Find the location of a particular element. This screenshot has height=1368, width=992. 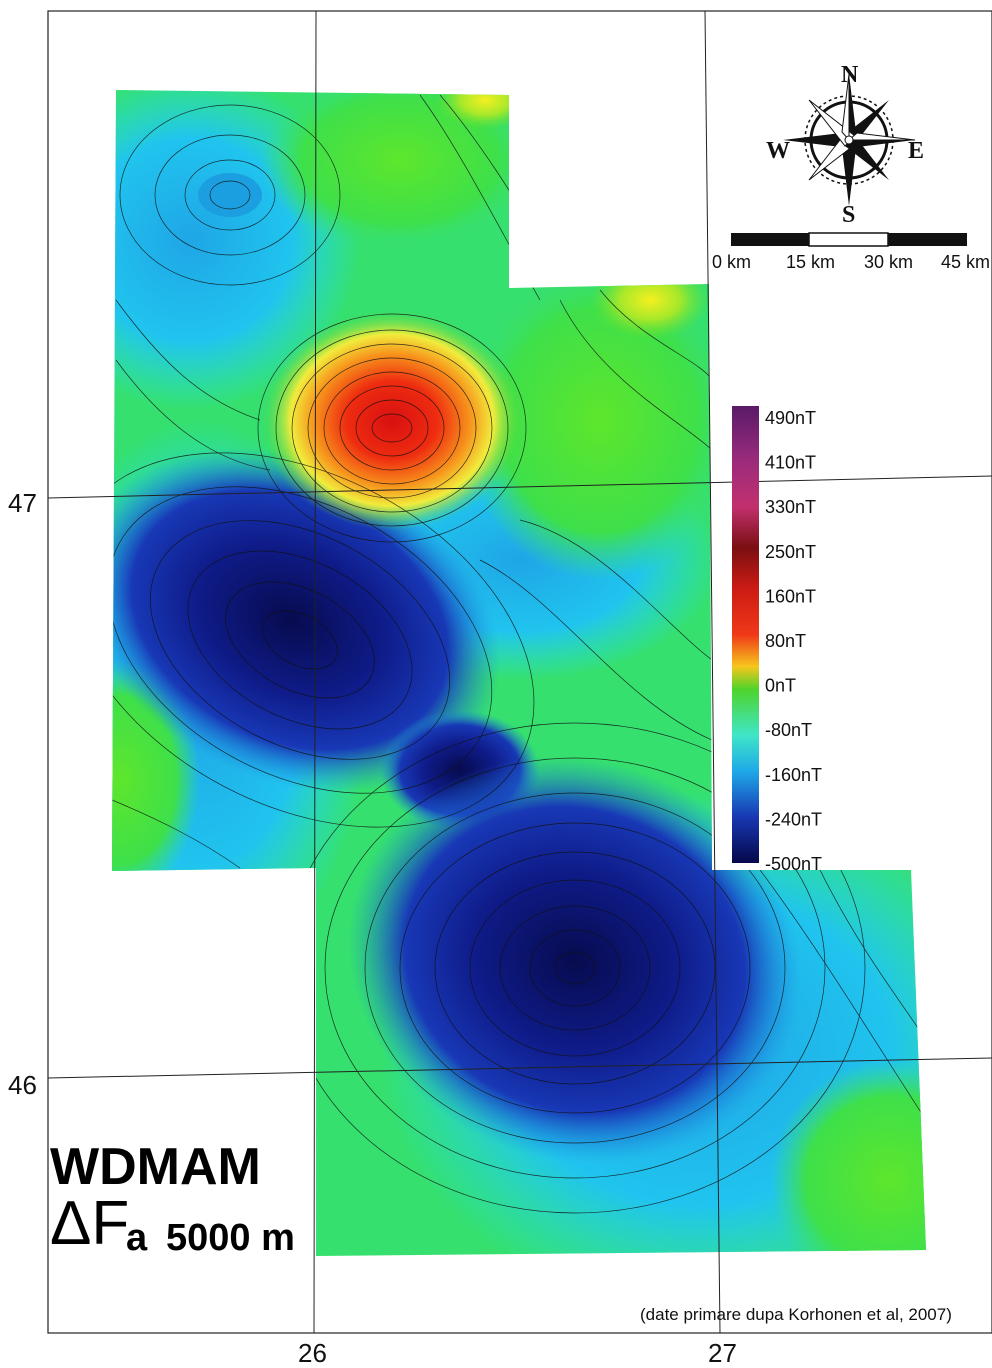

title-subscript: a is located at coordinates (137, 1238).